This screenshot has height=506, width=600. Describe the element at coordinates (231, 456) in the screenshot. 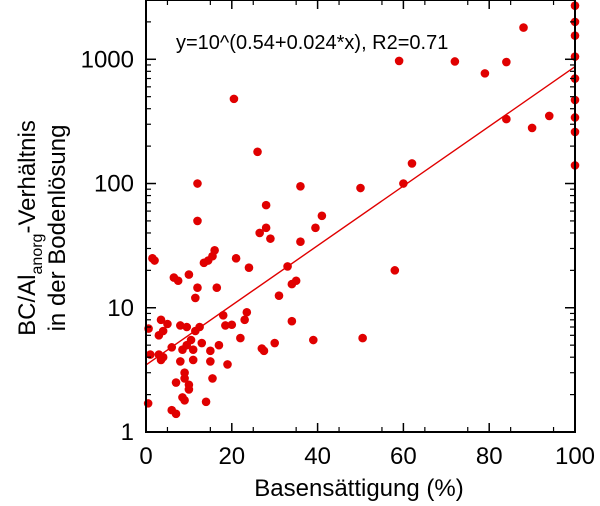

I see `x-tick-label: 20` at that location.